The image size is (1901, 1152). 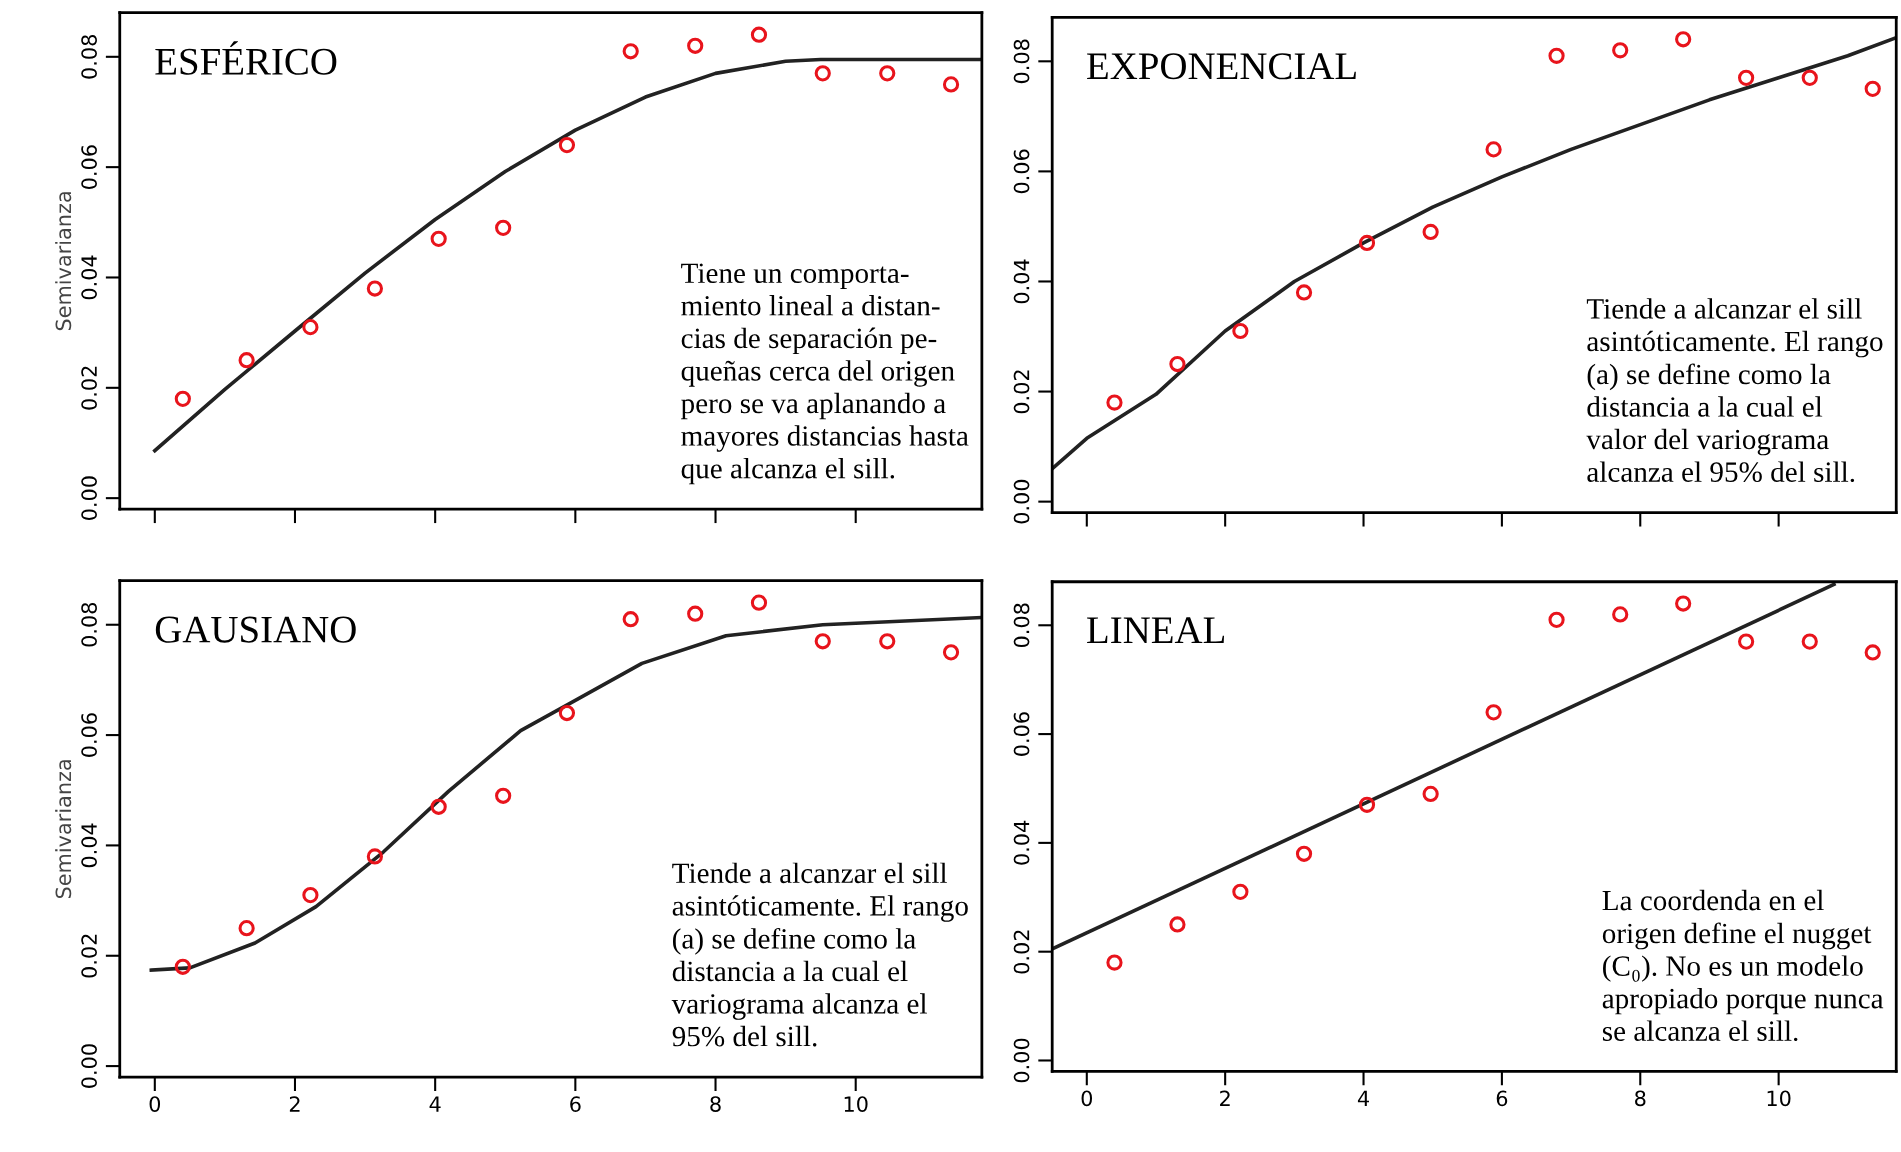 What do you see at coordinates (246, 58) in the screenshot?
I see `text: ESFÉRICO` at bounding box center [246, 58].